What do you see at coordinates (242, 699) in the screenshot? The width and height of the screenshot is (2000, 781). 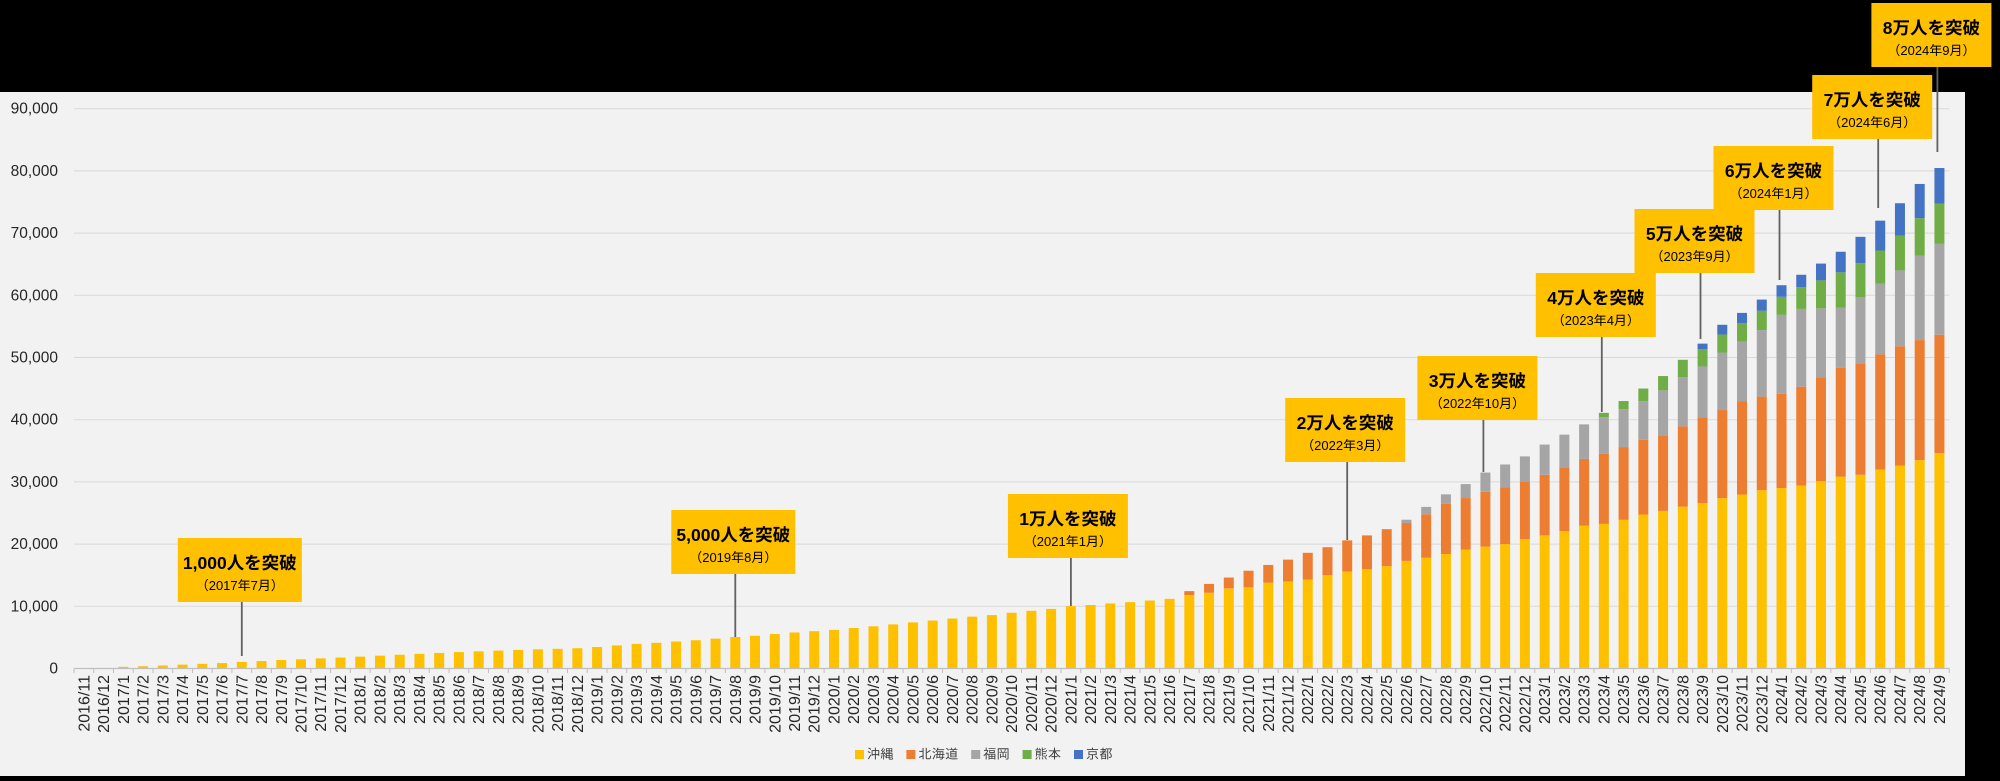 I see `svg-text: 2017/7` at bounding box center [242, 699].